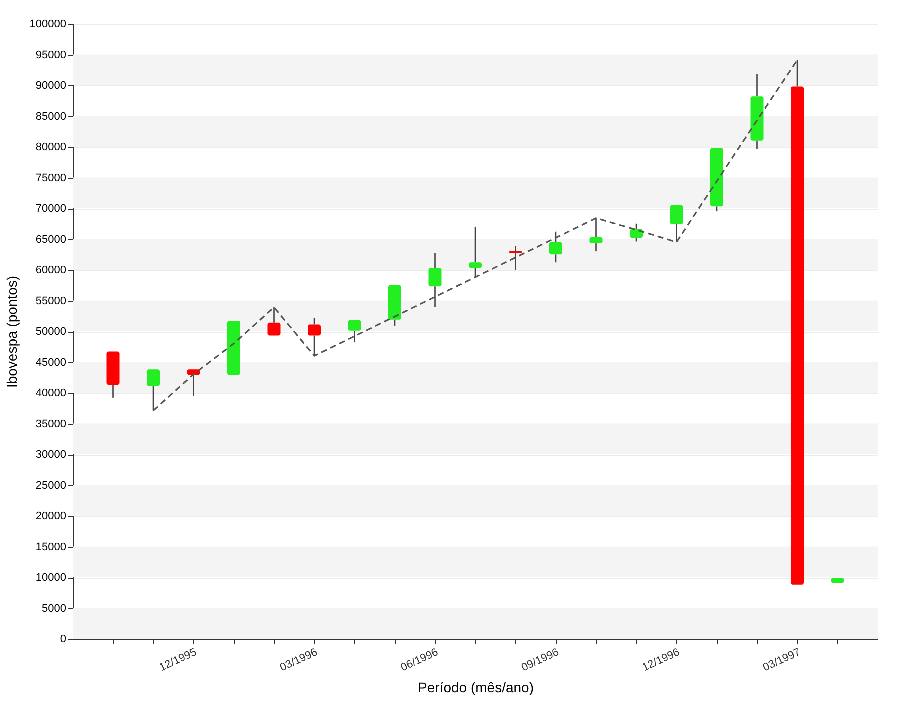  Describe the element at coordinates (51, 547) in the screenshot. I see `y-tick-label: 15000` at that location.